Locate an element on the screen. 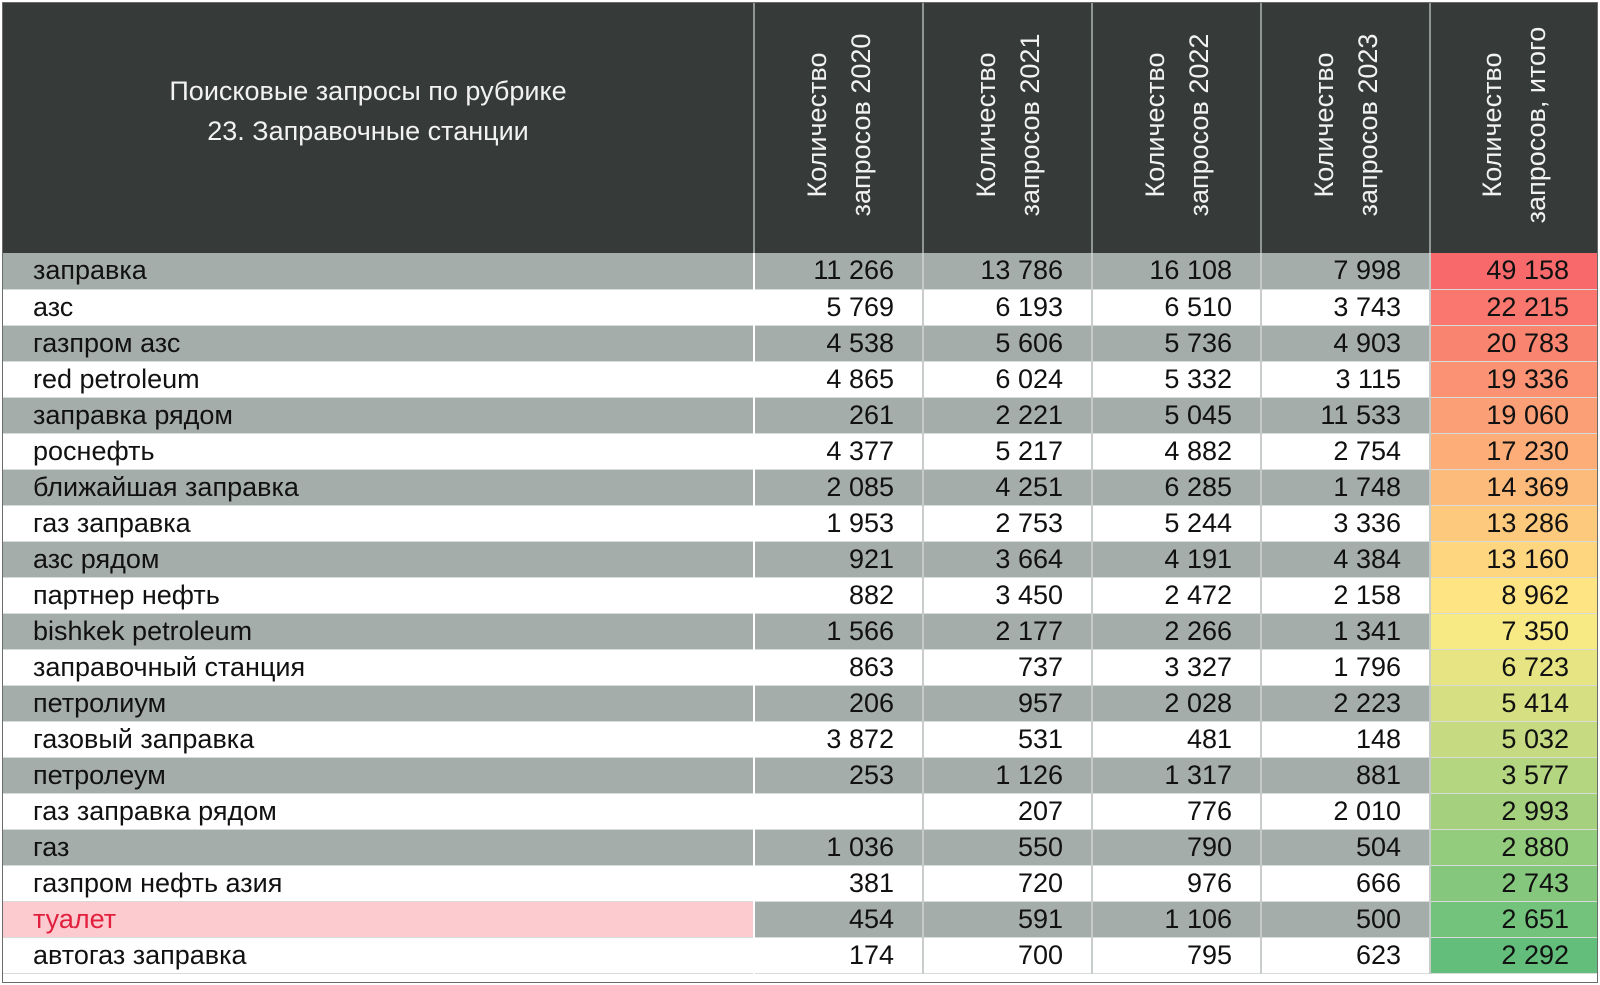 The image size is (1600, 985). value-2020-cell: 381 is located at coordinates (839, 883).